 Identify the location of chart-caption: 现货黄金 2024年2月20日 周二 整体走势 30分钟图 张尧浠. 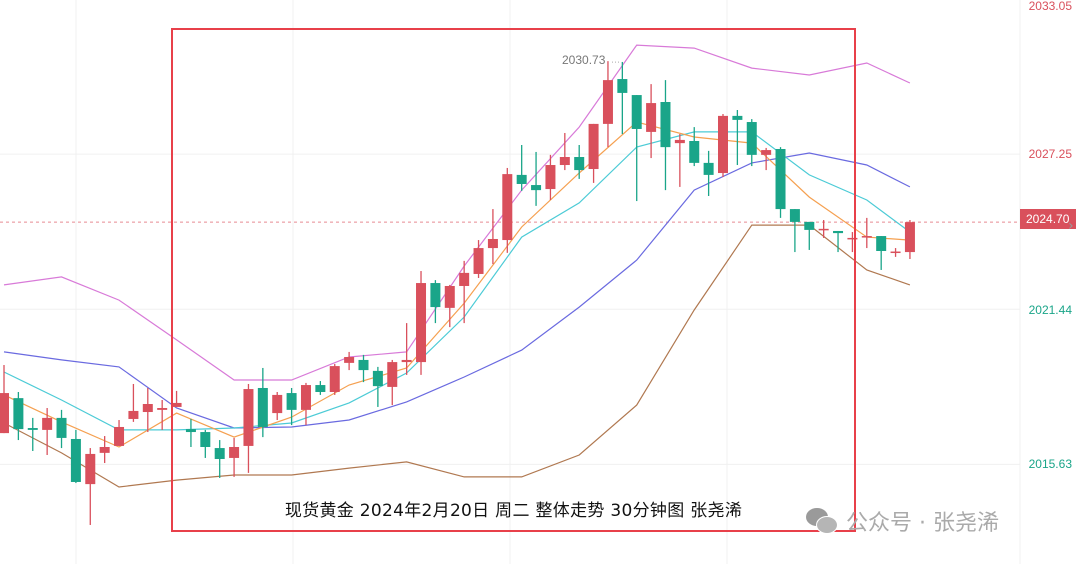
(513, 511).